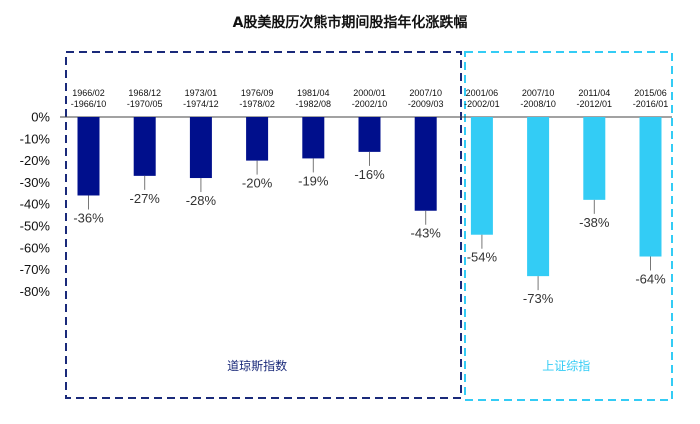 This screenshot has height=424, width=700. What do you see at coordinates (566, 365) in the screenshot?
I see `group-label-2: 上证综指` at bounding box center [566, 365].